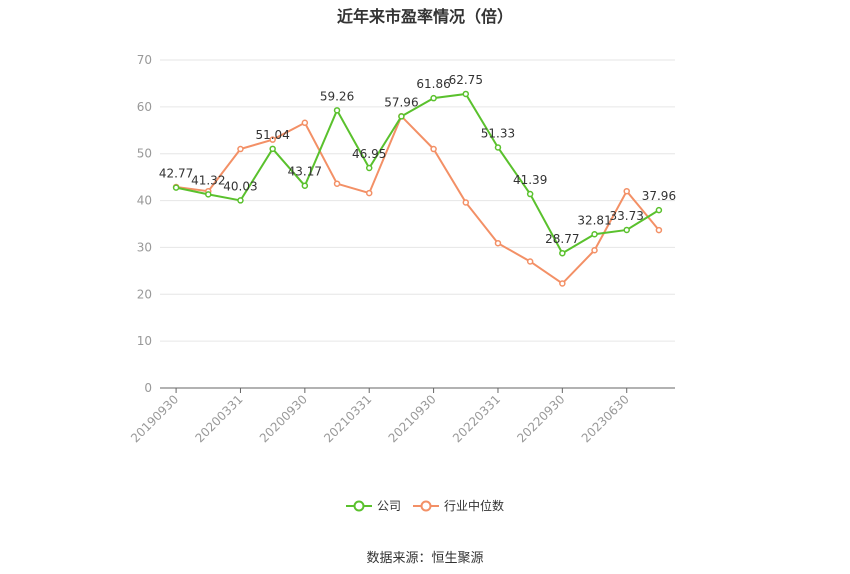  I want to click on x-tick-label: 20220930, so click(540, 418).